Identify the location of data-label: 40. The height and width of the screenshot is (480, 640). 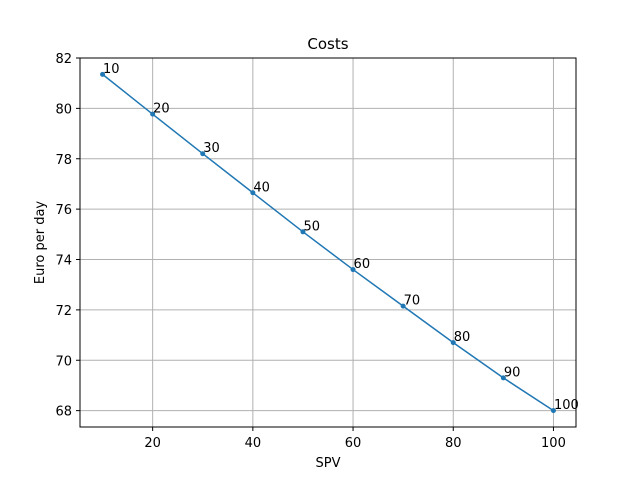
(261, 187).